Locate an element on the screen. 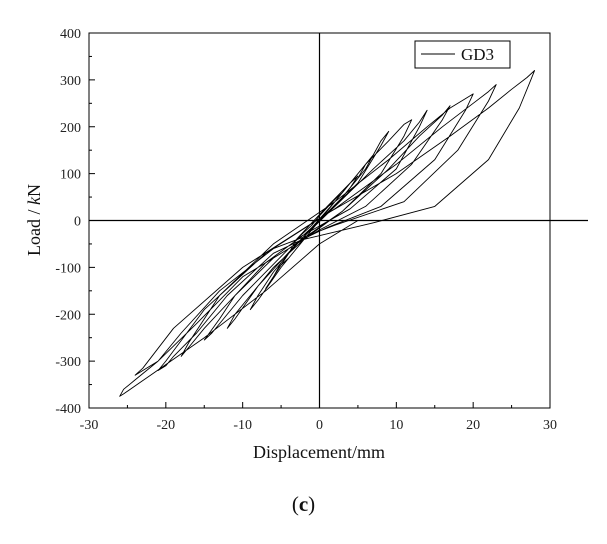  y-tick-label: -200 is located at coordinates (68, 315).